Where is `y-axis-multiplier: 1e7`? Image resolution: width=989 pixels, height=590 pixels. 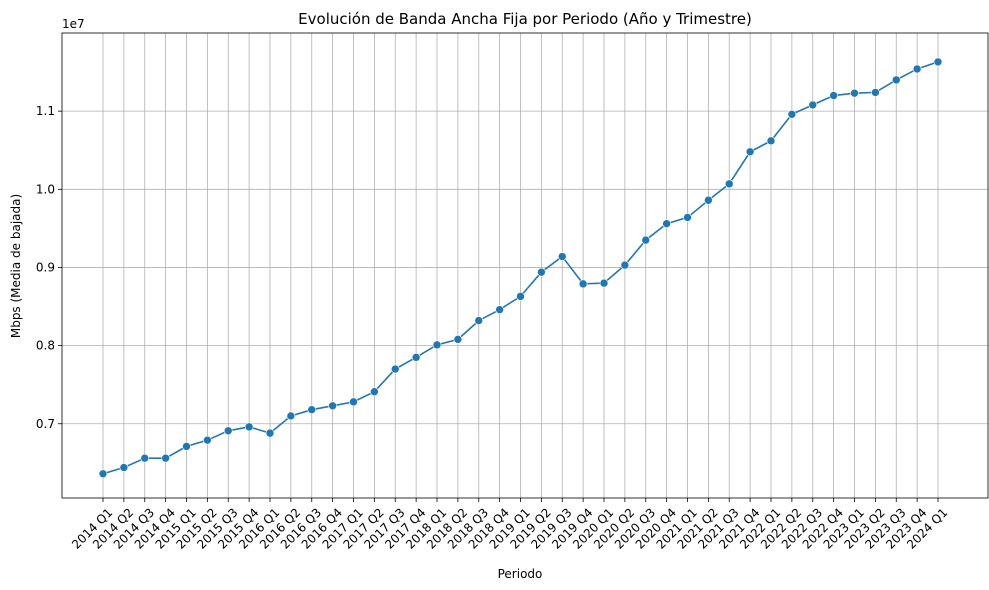 y-axis-multiplier: 1e7 is located at coordinates (73, 24).